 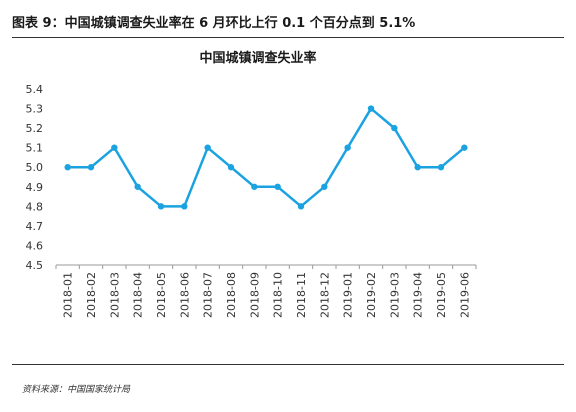 I want to click on x-tick-label: 2019-04, so click(x=418, y=295).